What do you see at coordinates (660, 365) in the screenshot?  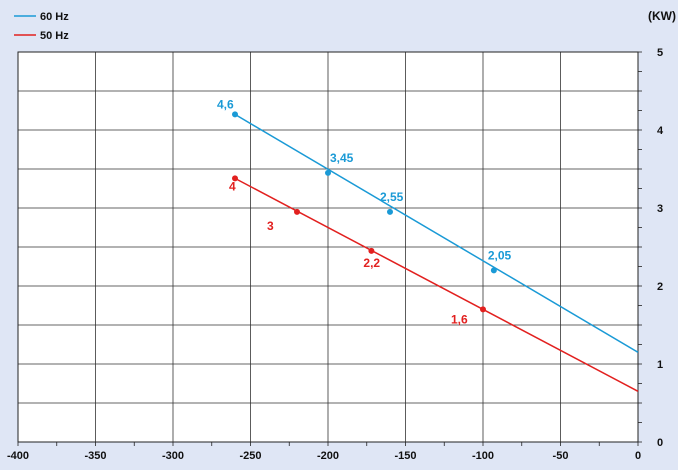 I see `y-tick-label: 1` at bounding box center [660, 365].